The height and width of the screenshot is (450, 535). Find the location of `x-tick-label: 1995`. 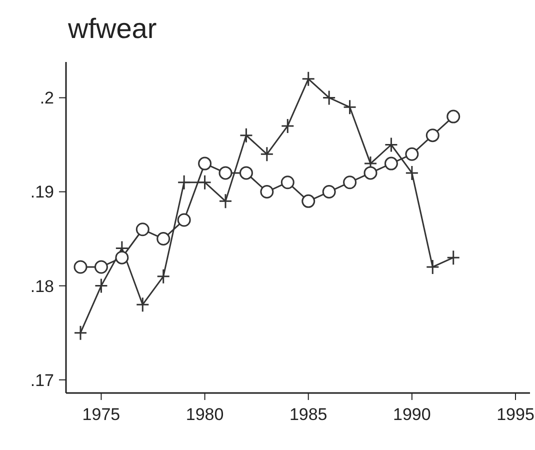

x-tick-label: 1995 is located at coordinates (515, 414).